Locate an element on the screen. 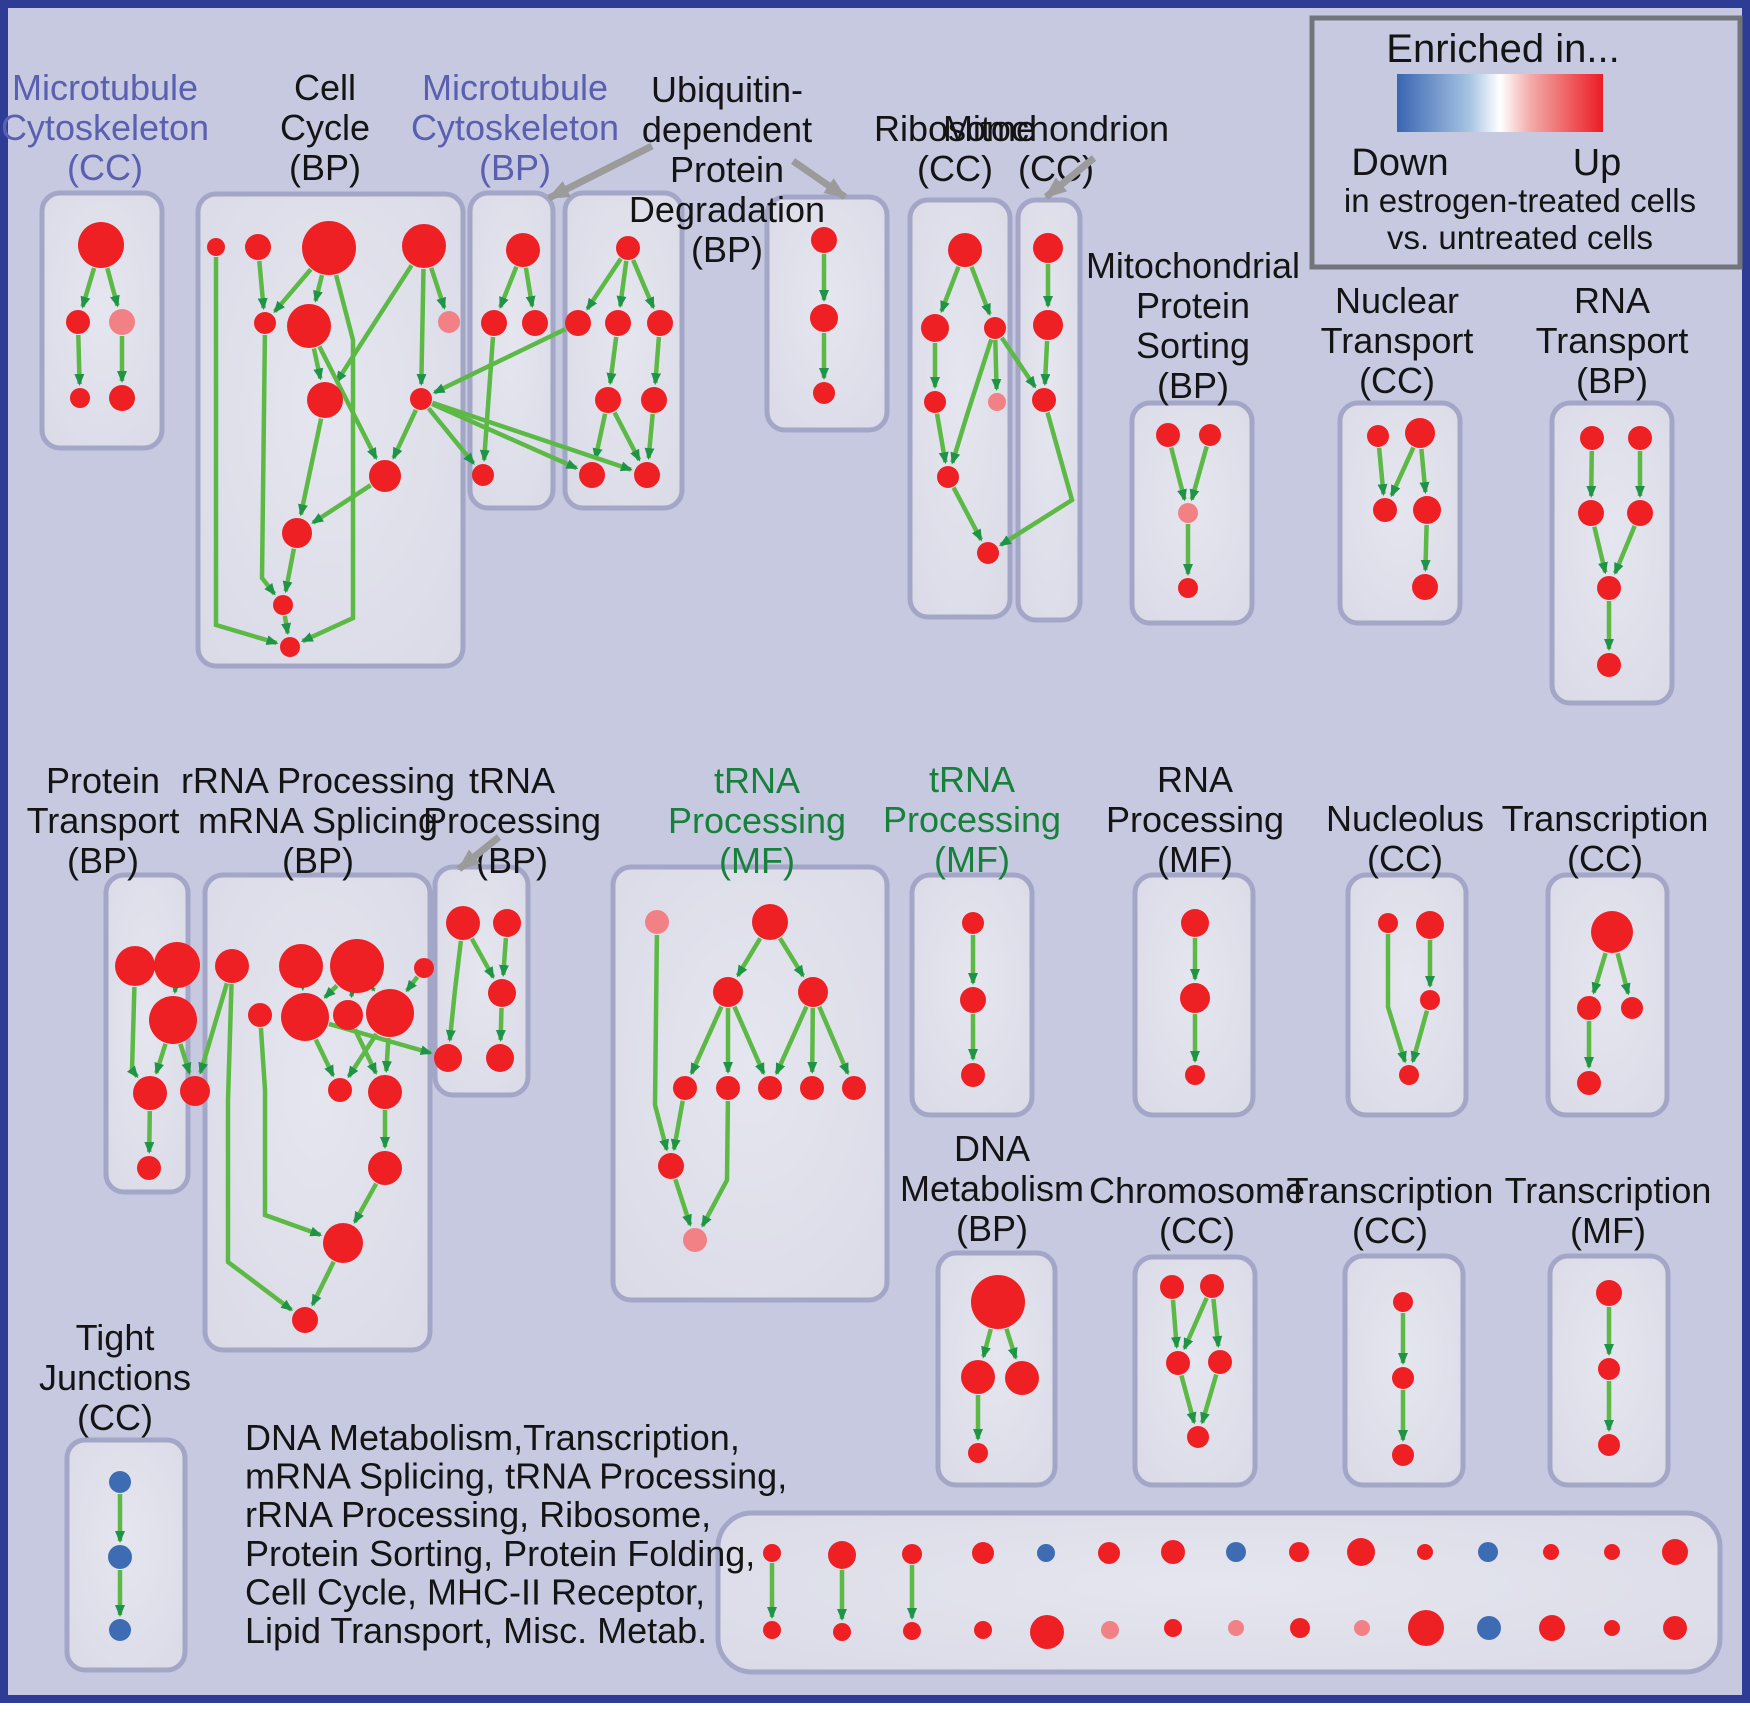 This screenshot has width=1750, height=1715. trna-mf-2-label-line-0: tRNA is located at coordinates (972, 779).